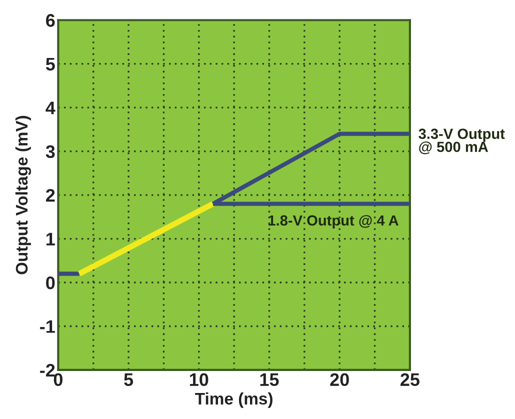  I want to click on y-tick-label: 6, so click(50, 20).